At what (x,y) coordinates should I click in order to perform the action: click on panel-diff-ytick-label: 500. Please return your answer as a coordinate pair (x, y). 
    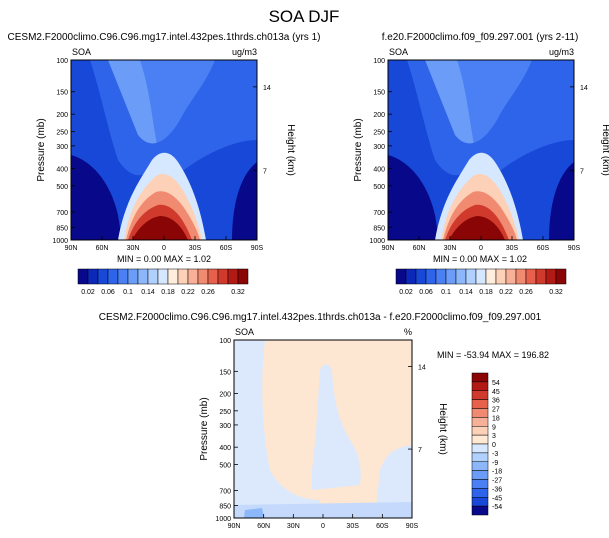
    Looking at the image, I should click on (225, 465).